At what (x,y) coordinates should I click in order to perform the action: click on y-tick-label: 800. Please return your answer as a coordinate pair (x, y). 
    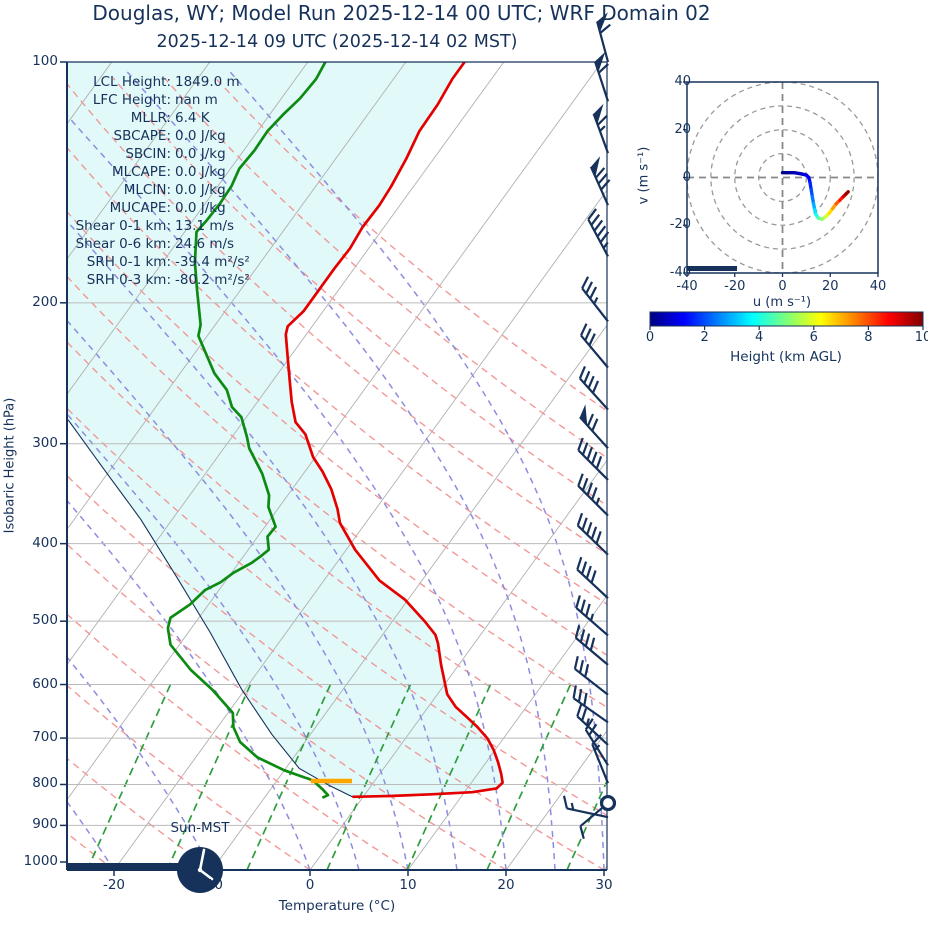
    Looking at the image, I should click on (45, 783).